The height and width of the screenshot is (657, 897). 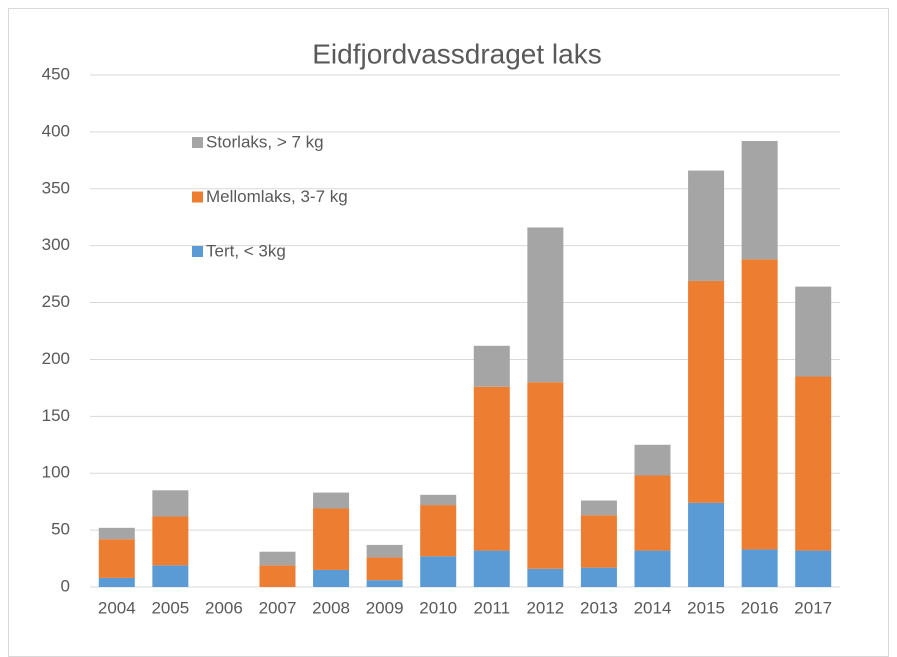 I want to click on x-tick-label: 2007, so click(x=278, y=607).